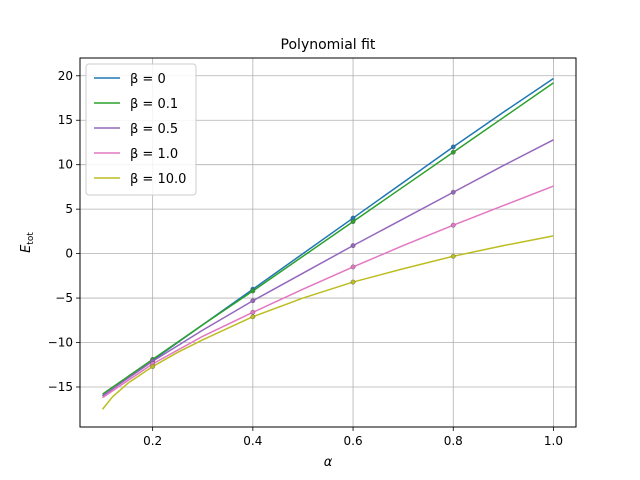  What do you see at coordinates (65, 165) in the screenshot?
I see `y-tick-label: 10` at bounding box center [65, 165].